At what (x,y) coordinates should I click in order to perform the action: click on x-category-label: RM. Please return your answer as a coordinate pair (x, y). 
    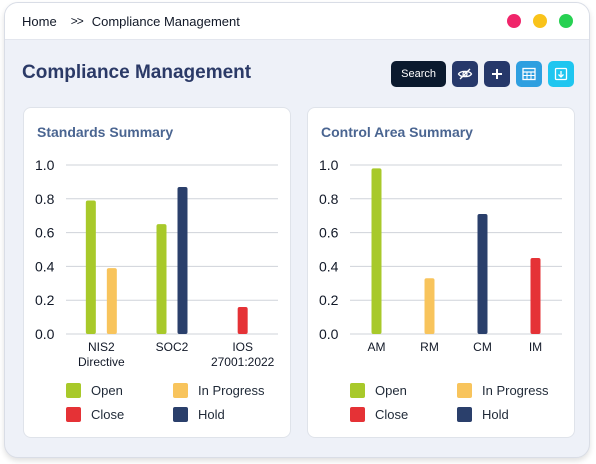
    Looking at the image, I should click on (429, 347).